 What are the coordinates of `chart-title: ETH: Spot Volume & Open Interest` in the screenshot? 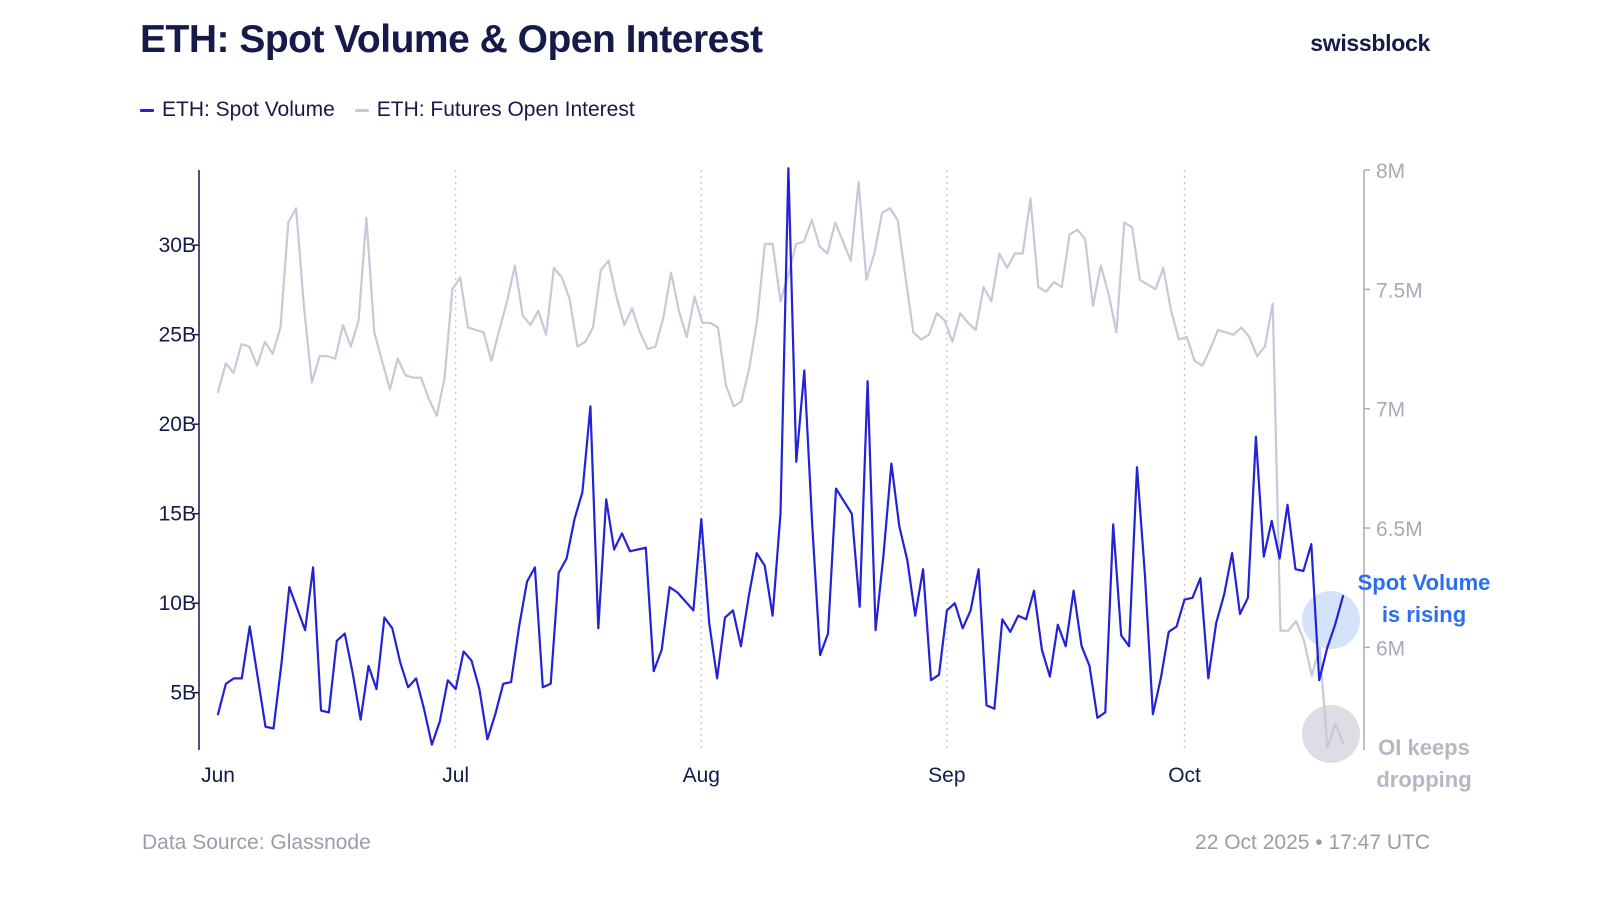 It's located at (451, 39).